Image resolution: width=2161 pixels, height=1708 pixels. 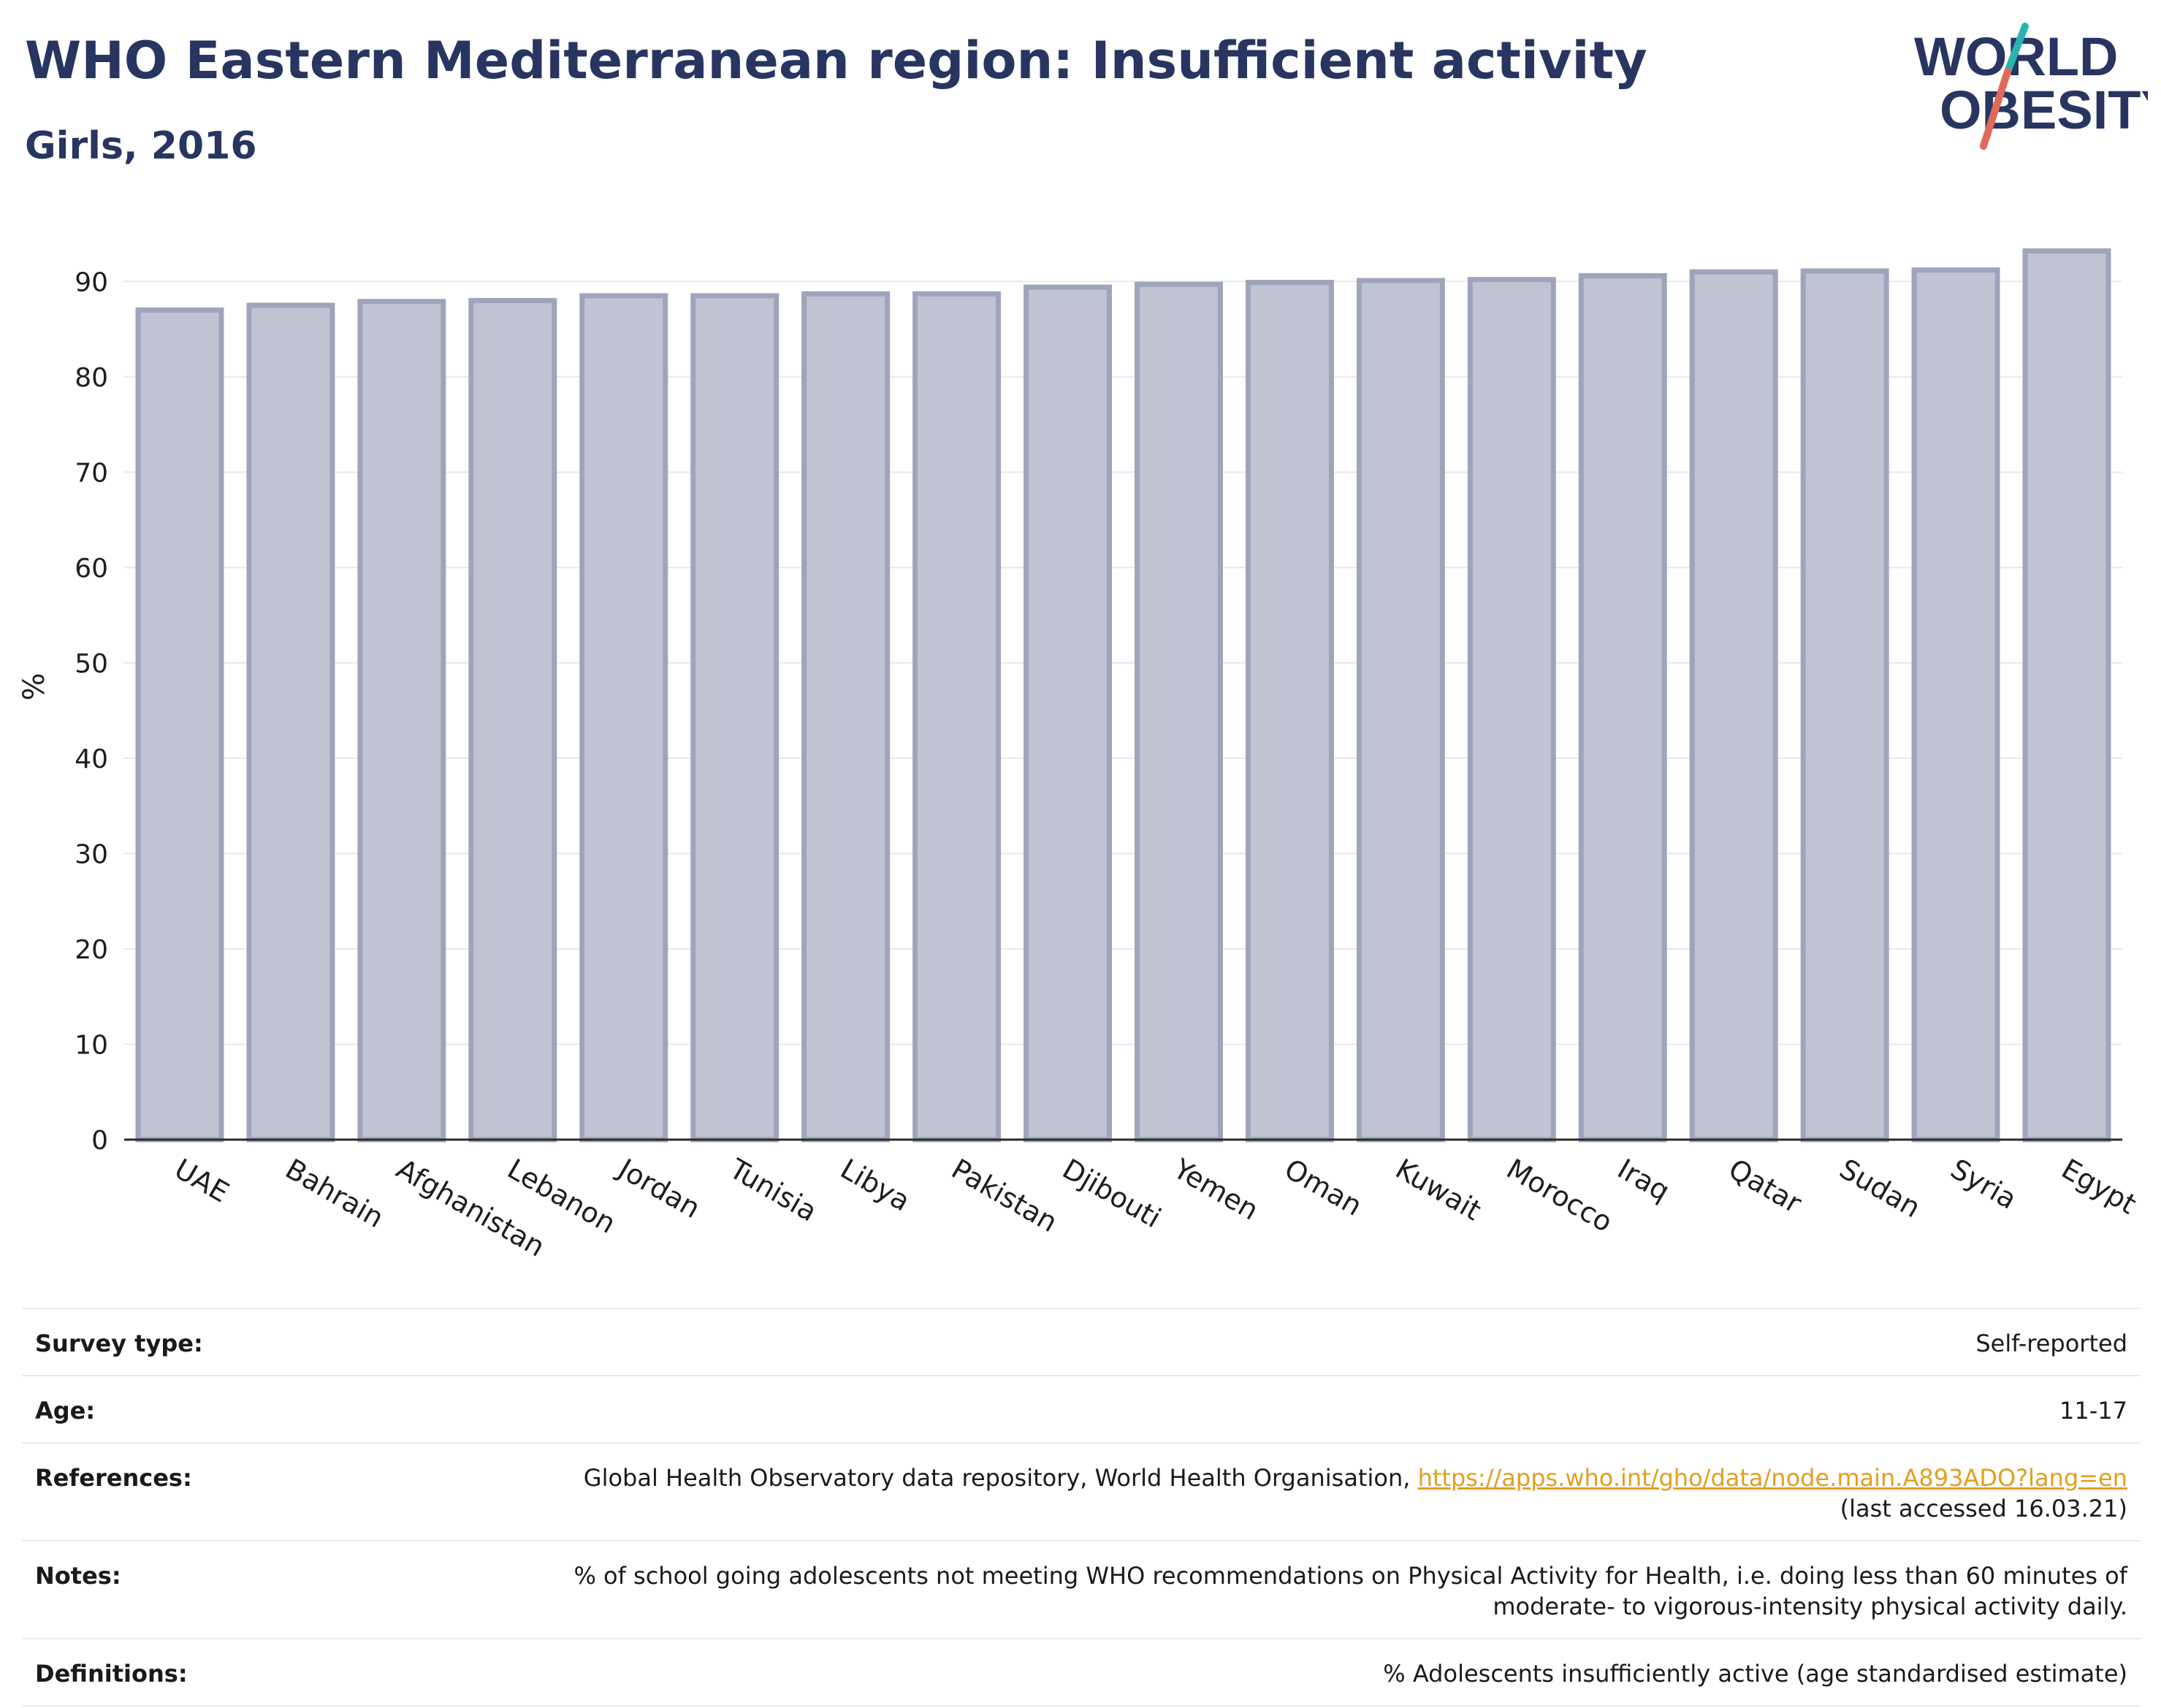 I want to click on age-label: Age:, so click(x=65, y=1411).